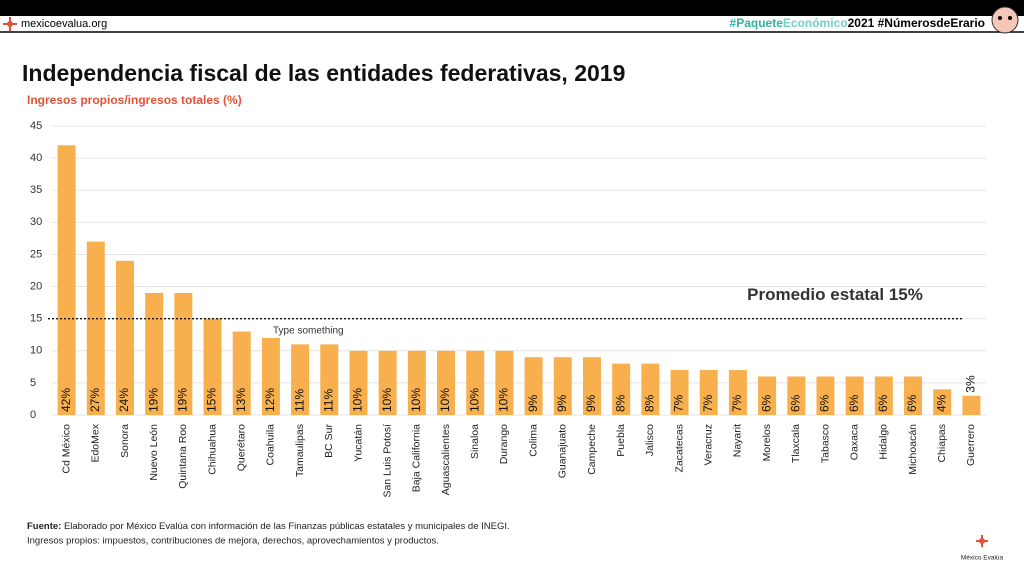 This screenshot has height=578, width=1024. Describe the element at coordinates (36, 286) in the screenshot. I see `y-tick-label: 20` at that location.